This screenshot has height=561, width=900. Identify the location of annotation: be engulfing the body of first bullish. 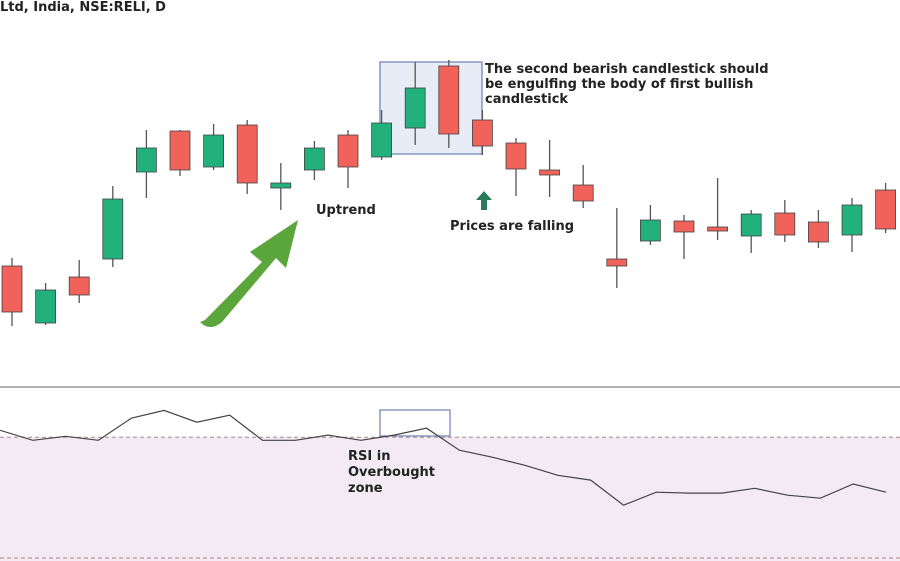
(619, 84).